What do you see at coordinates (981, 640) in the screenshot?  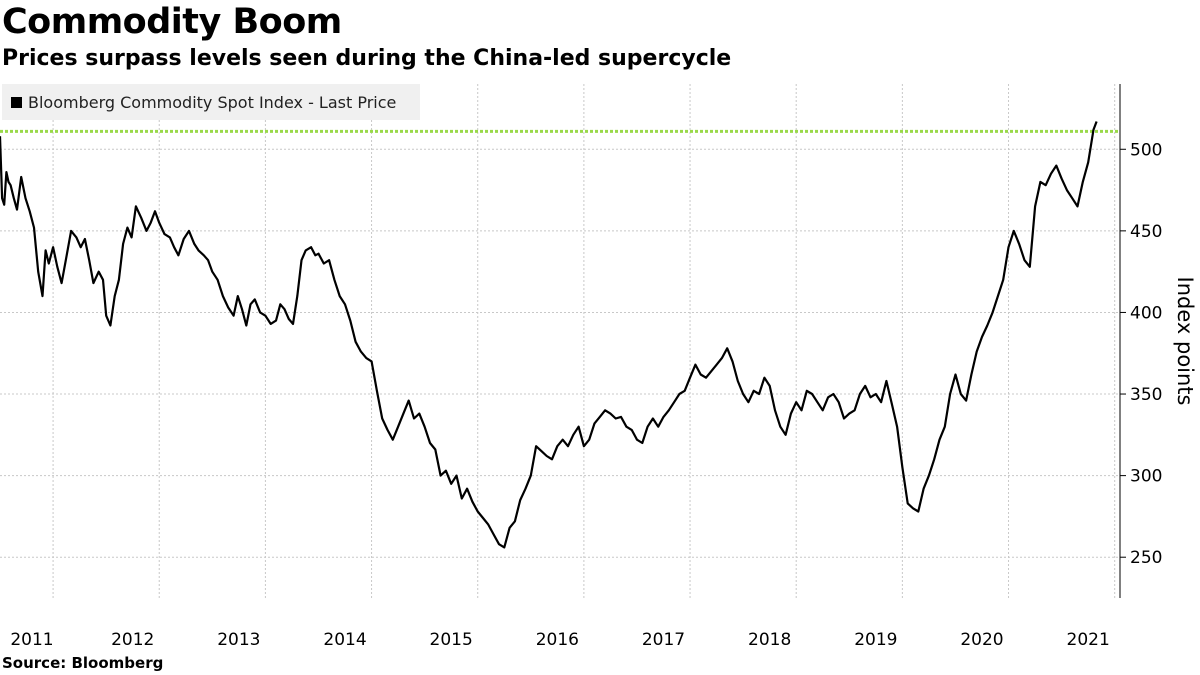 I see `x-tick-label: 2020` at bounding box center [981, 640].